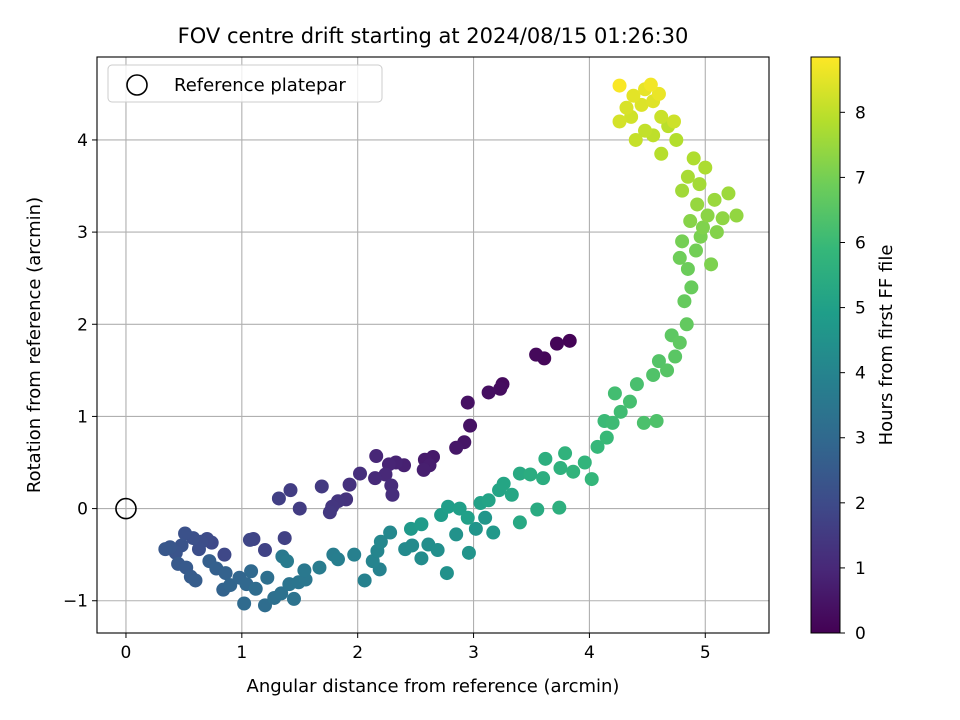 Image resolution: width=960 pixels, height=720 pixels. Describe the element at coordinates (860, 634) in the screenshot. I see `colorbar-tick-label: 0` at that location.